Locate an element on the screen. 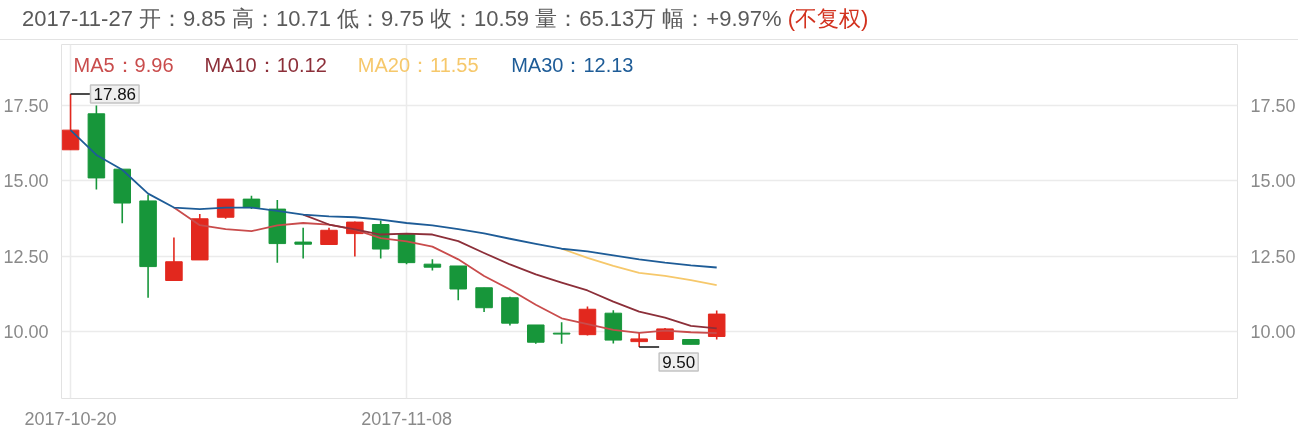 Image resolution: width=1298 pixels, height=436 pixels. x-tick-label: 2017-10-20 is located at coordinates (70, 418).